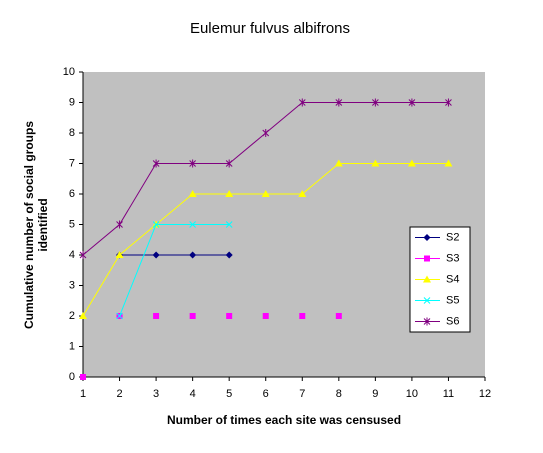  I want to click on x-tick-label: 3, so click(156, 394).